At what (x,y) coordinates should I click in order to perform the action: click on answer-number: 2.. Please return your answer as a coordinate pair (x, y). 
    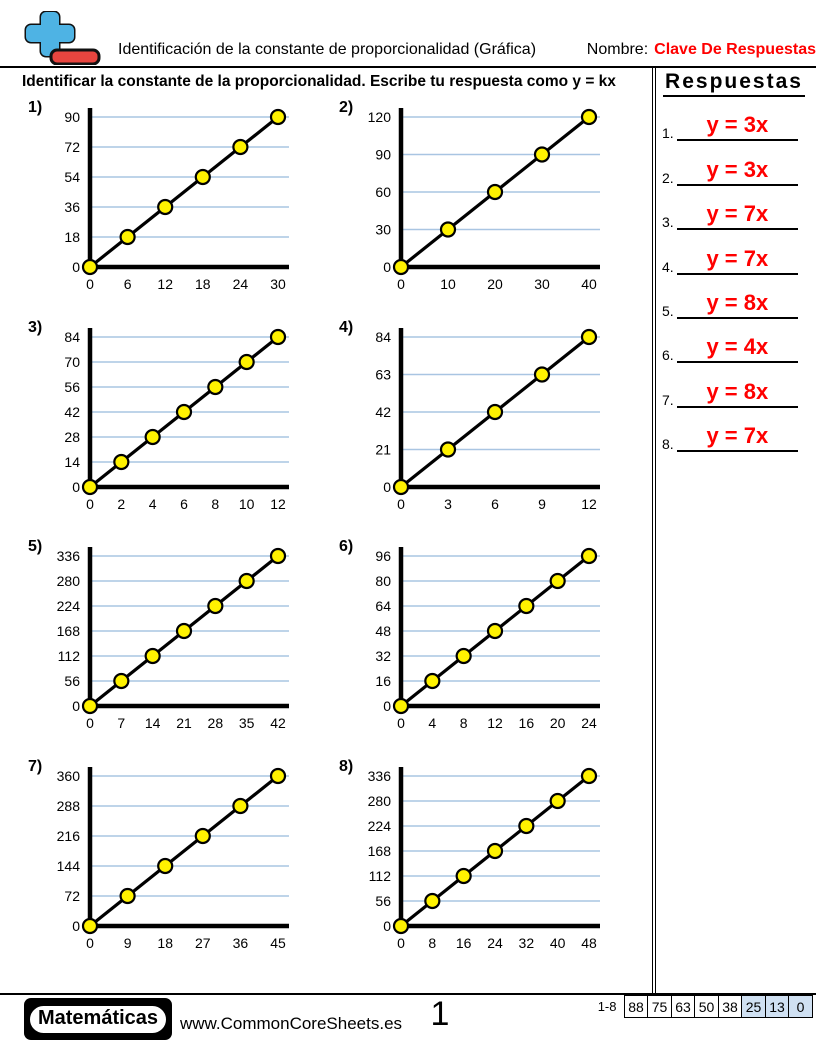
    Looking at the image, I should click on (668, 177).